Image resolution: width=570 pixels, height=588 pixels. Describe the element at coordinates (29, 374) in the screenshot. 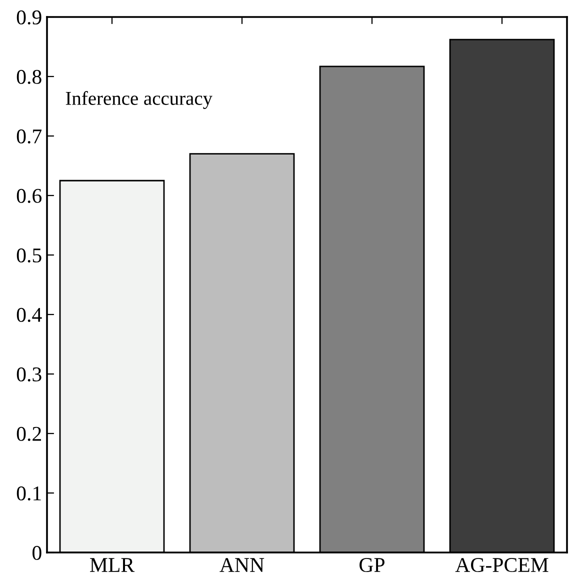

I see `y-tick-label: 0.3` at that location.